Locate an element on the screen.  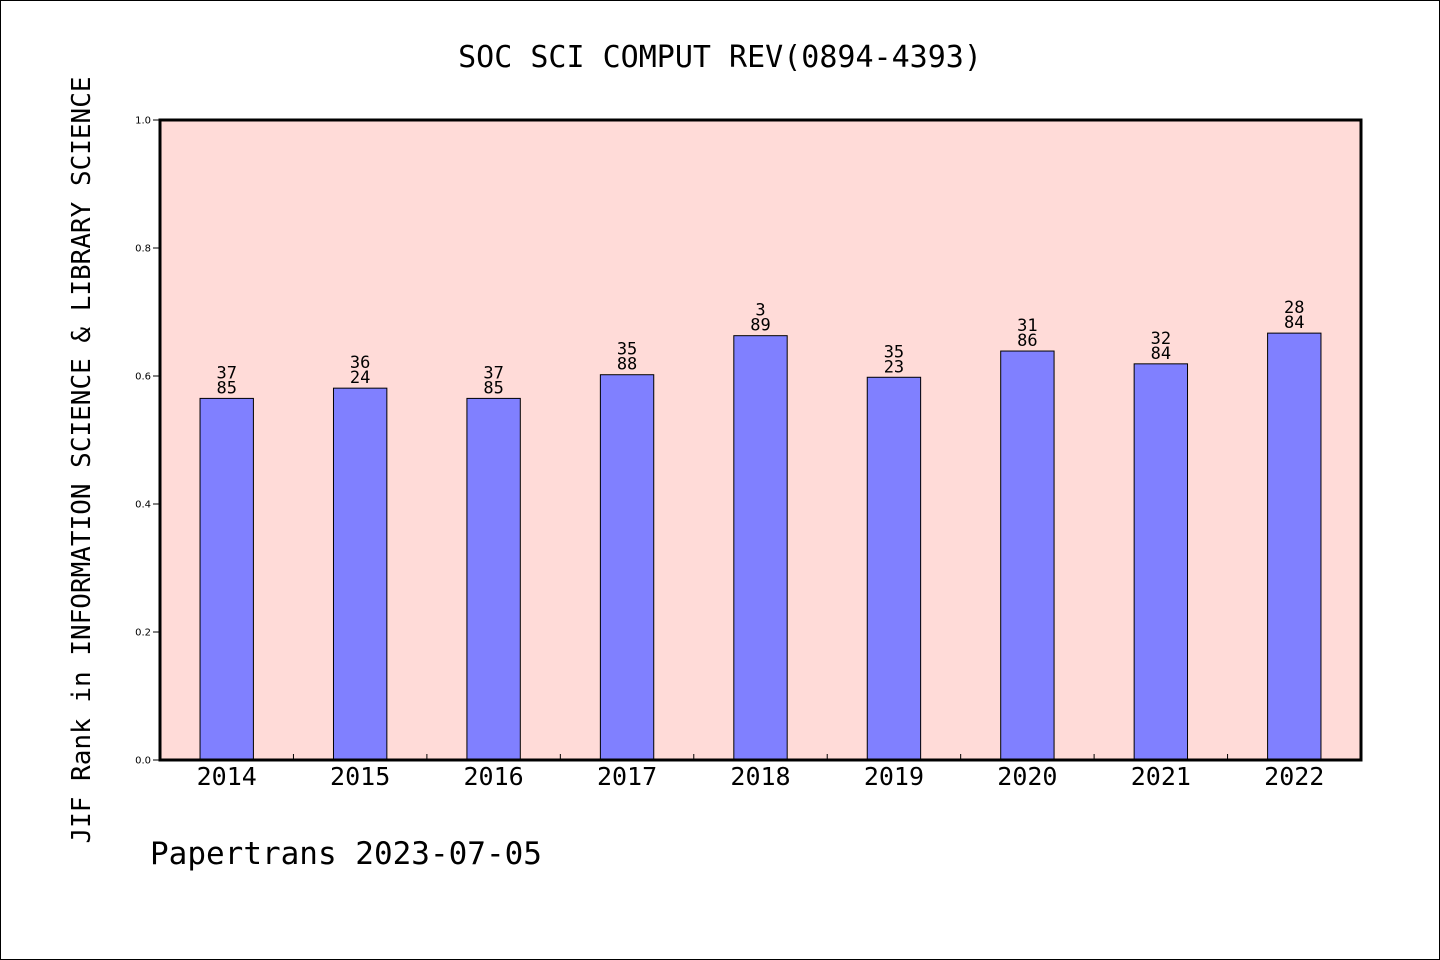
bar-2021 is located at coordinates (1161, 562).